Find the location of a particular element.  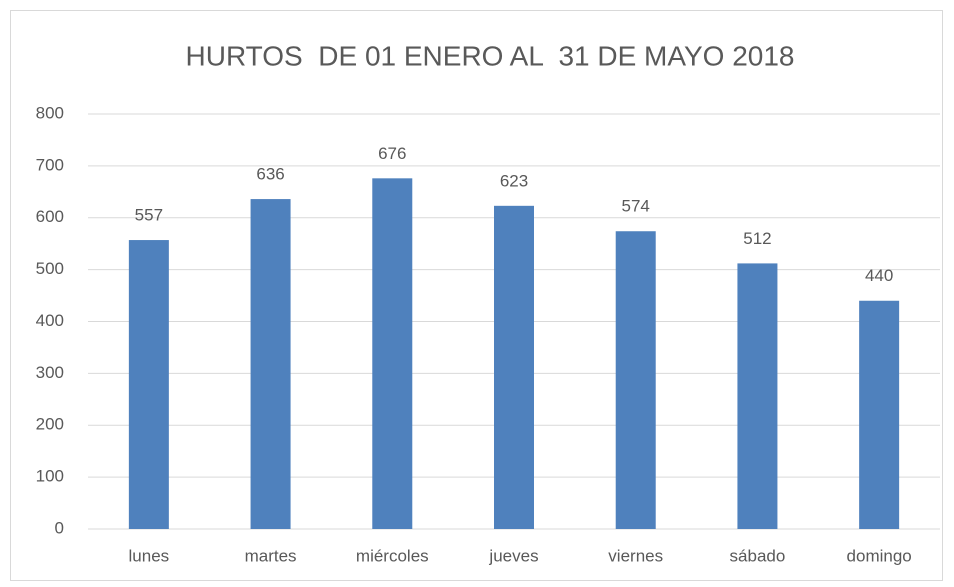

y-tick-label: 500 is located at coordinates (50, 268).